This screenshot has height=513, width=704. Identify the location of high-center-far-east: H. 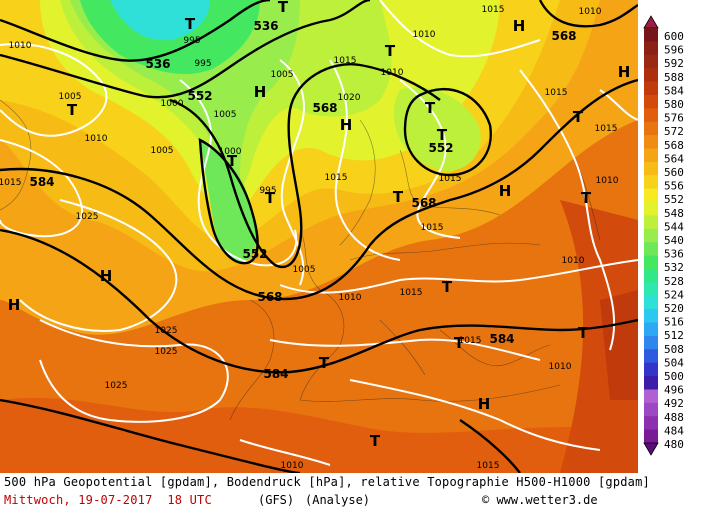
(624, 72).